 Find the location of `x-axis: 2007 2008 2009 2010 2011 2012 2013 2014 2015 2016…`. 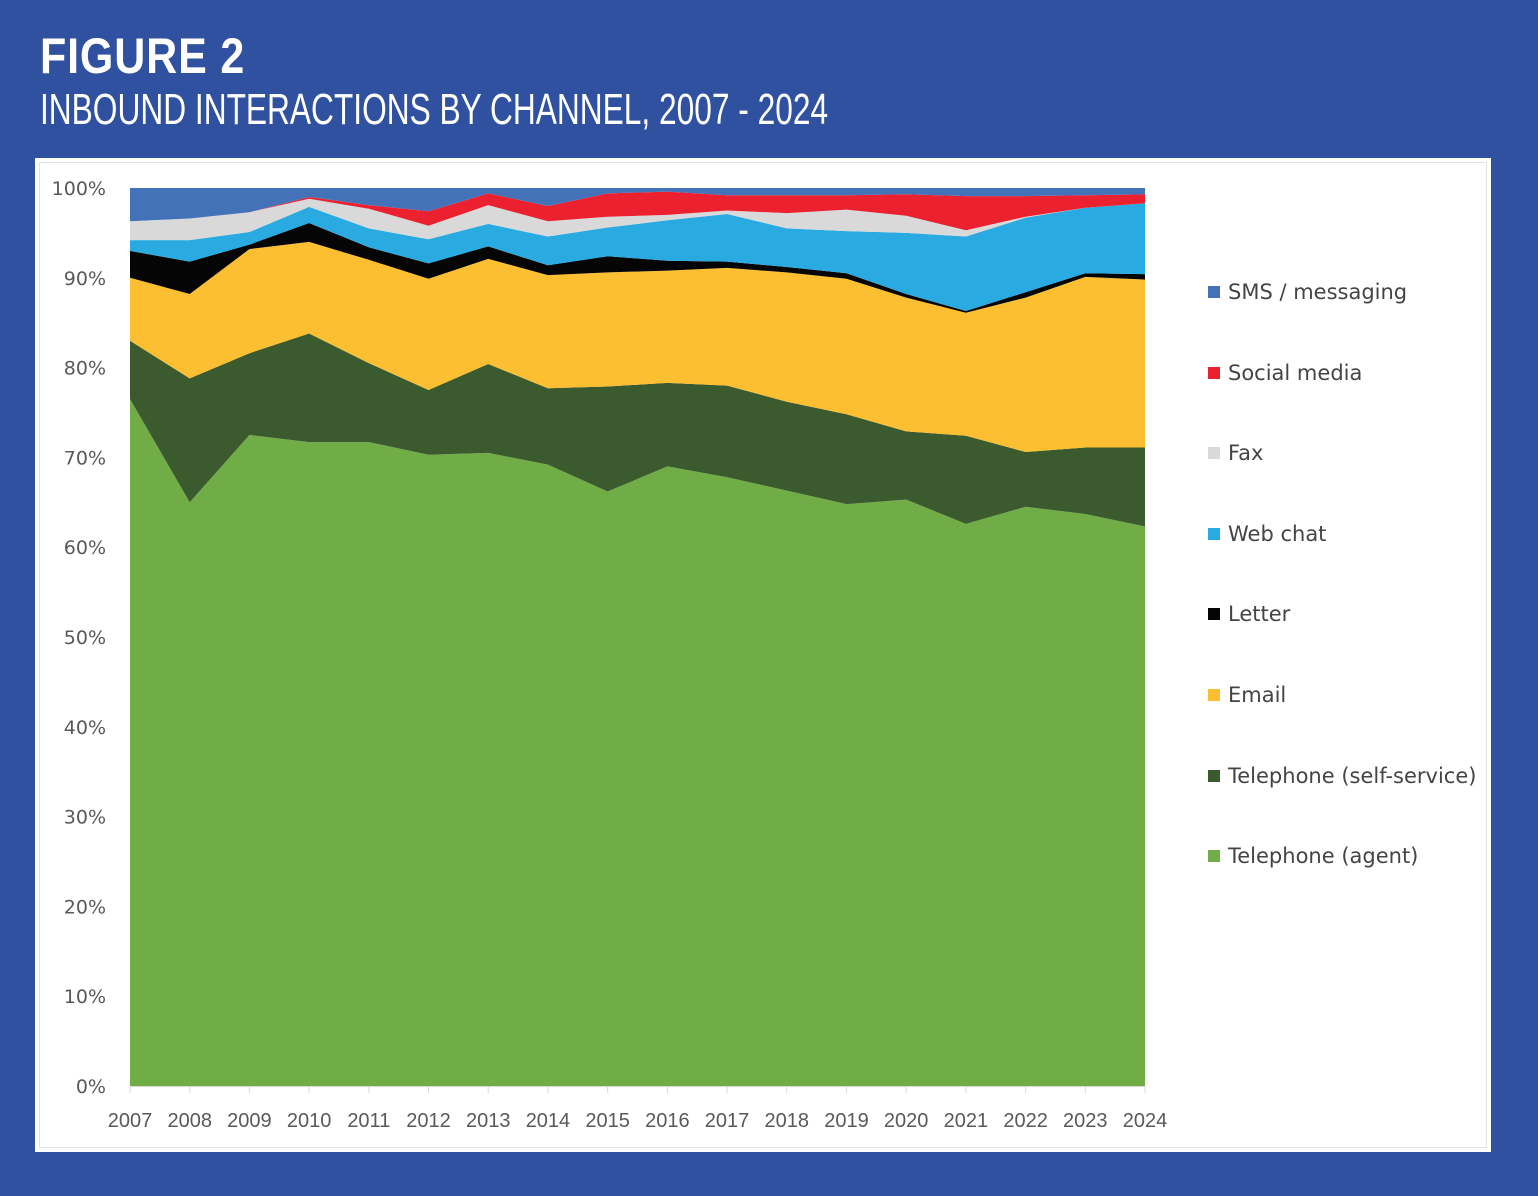

x-axis: 2007 2008 2009 2010 2011 2012 2013 2014 2015 2016… is located at coordinates (638, 1109).